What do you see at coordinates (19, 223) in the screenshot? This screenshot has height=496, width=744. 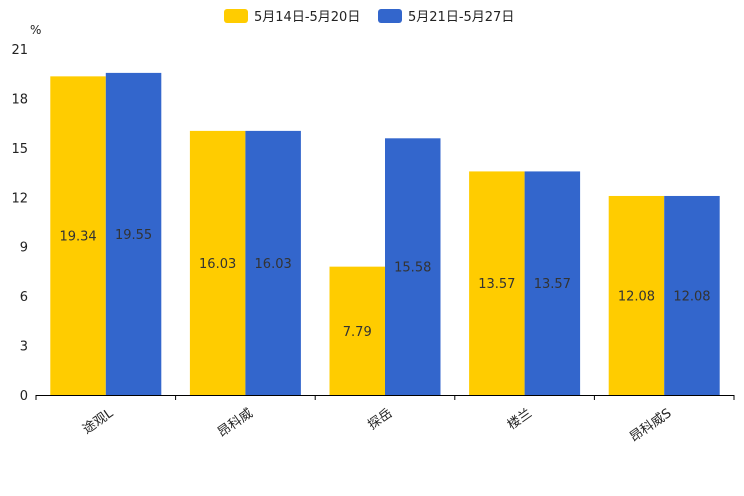 I see `y-axis: 0 3 6 9 12 15 18 21` at bounding box center [19, 223].